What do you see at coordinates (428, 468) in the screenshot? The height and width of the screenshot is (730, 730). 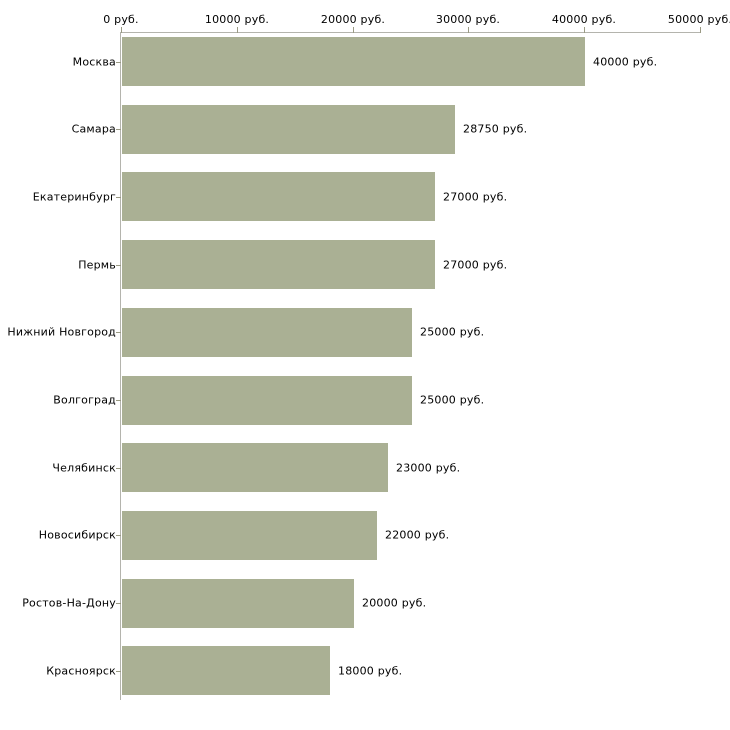 I see `bar-value-label: 23000 руб.` at bounding box center [428, 468].